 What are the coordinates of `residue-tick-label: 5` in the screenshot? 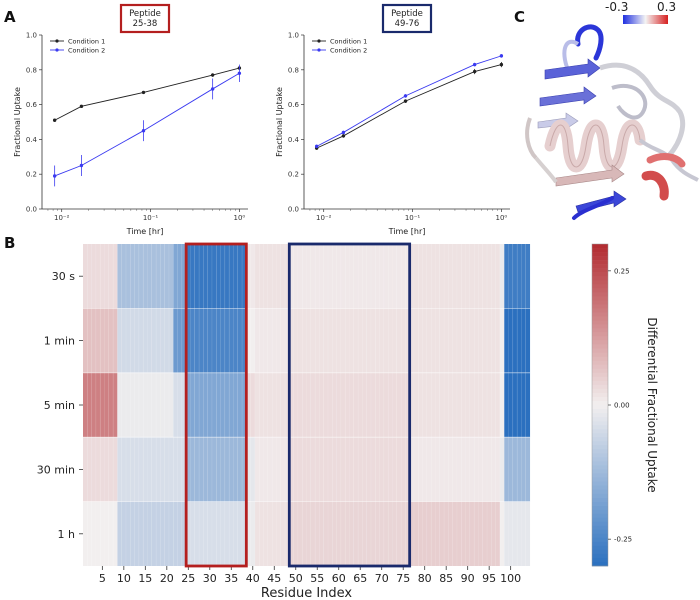 It's located at (102, 578).